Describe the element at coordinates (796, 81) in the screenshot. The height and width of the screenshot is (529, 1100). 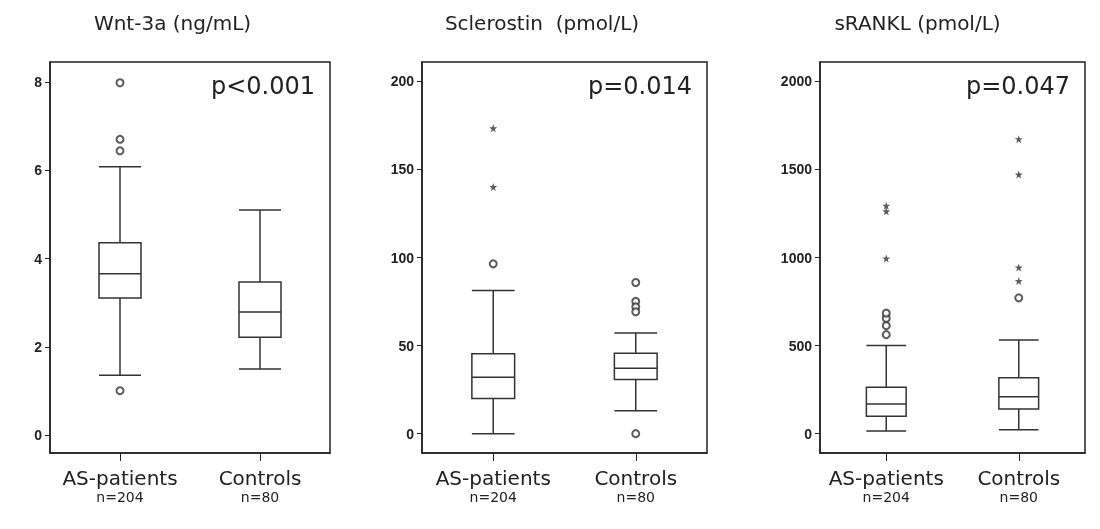
I see `y-tick-label: 2000` at that location.